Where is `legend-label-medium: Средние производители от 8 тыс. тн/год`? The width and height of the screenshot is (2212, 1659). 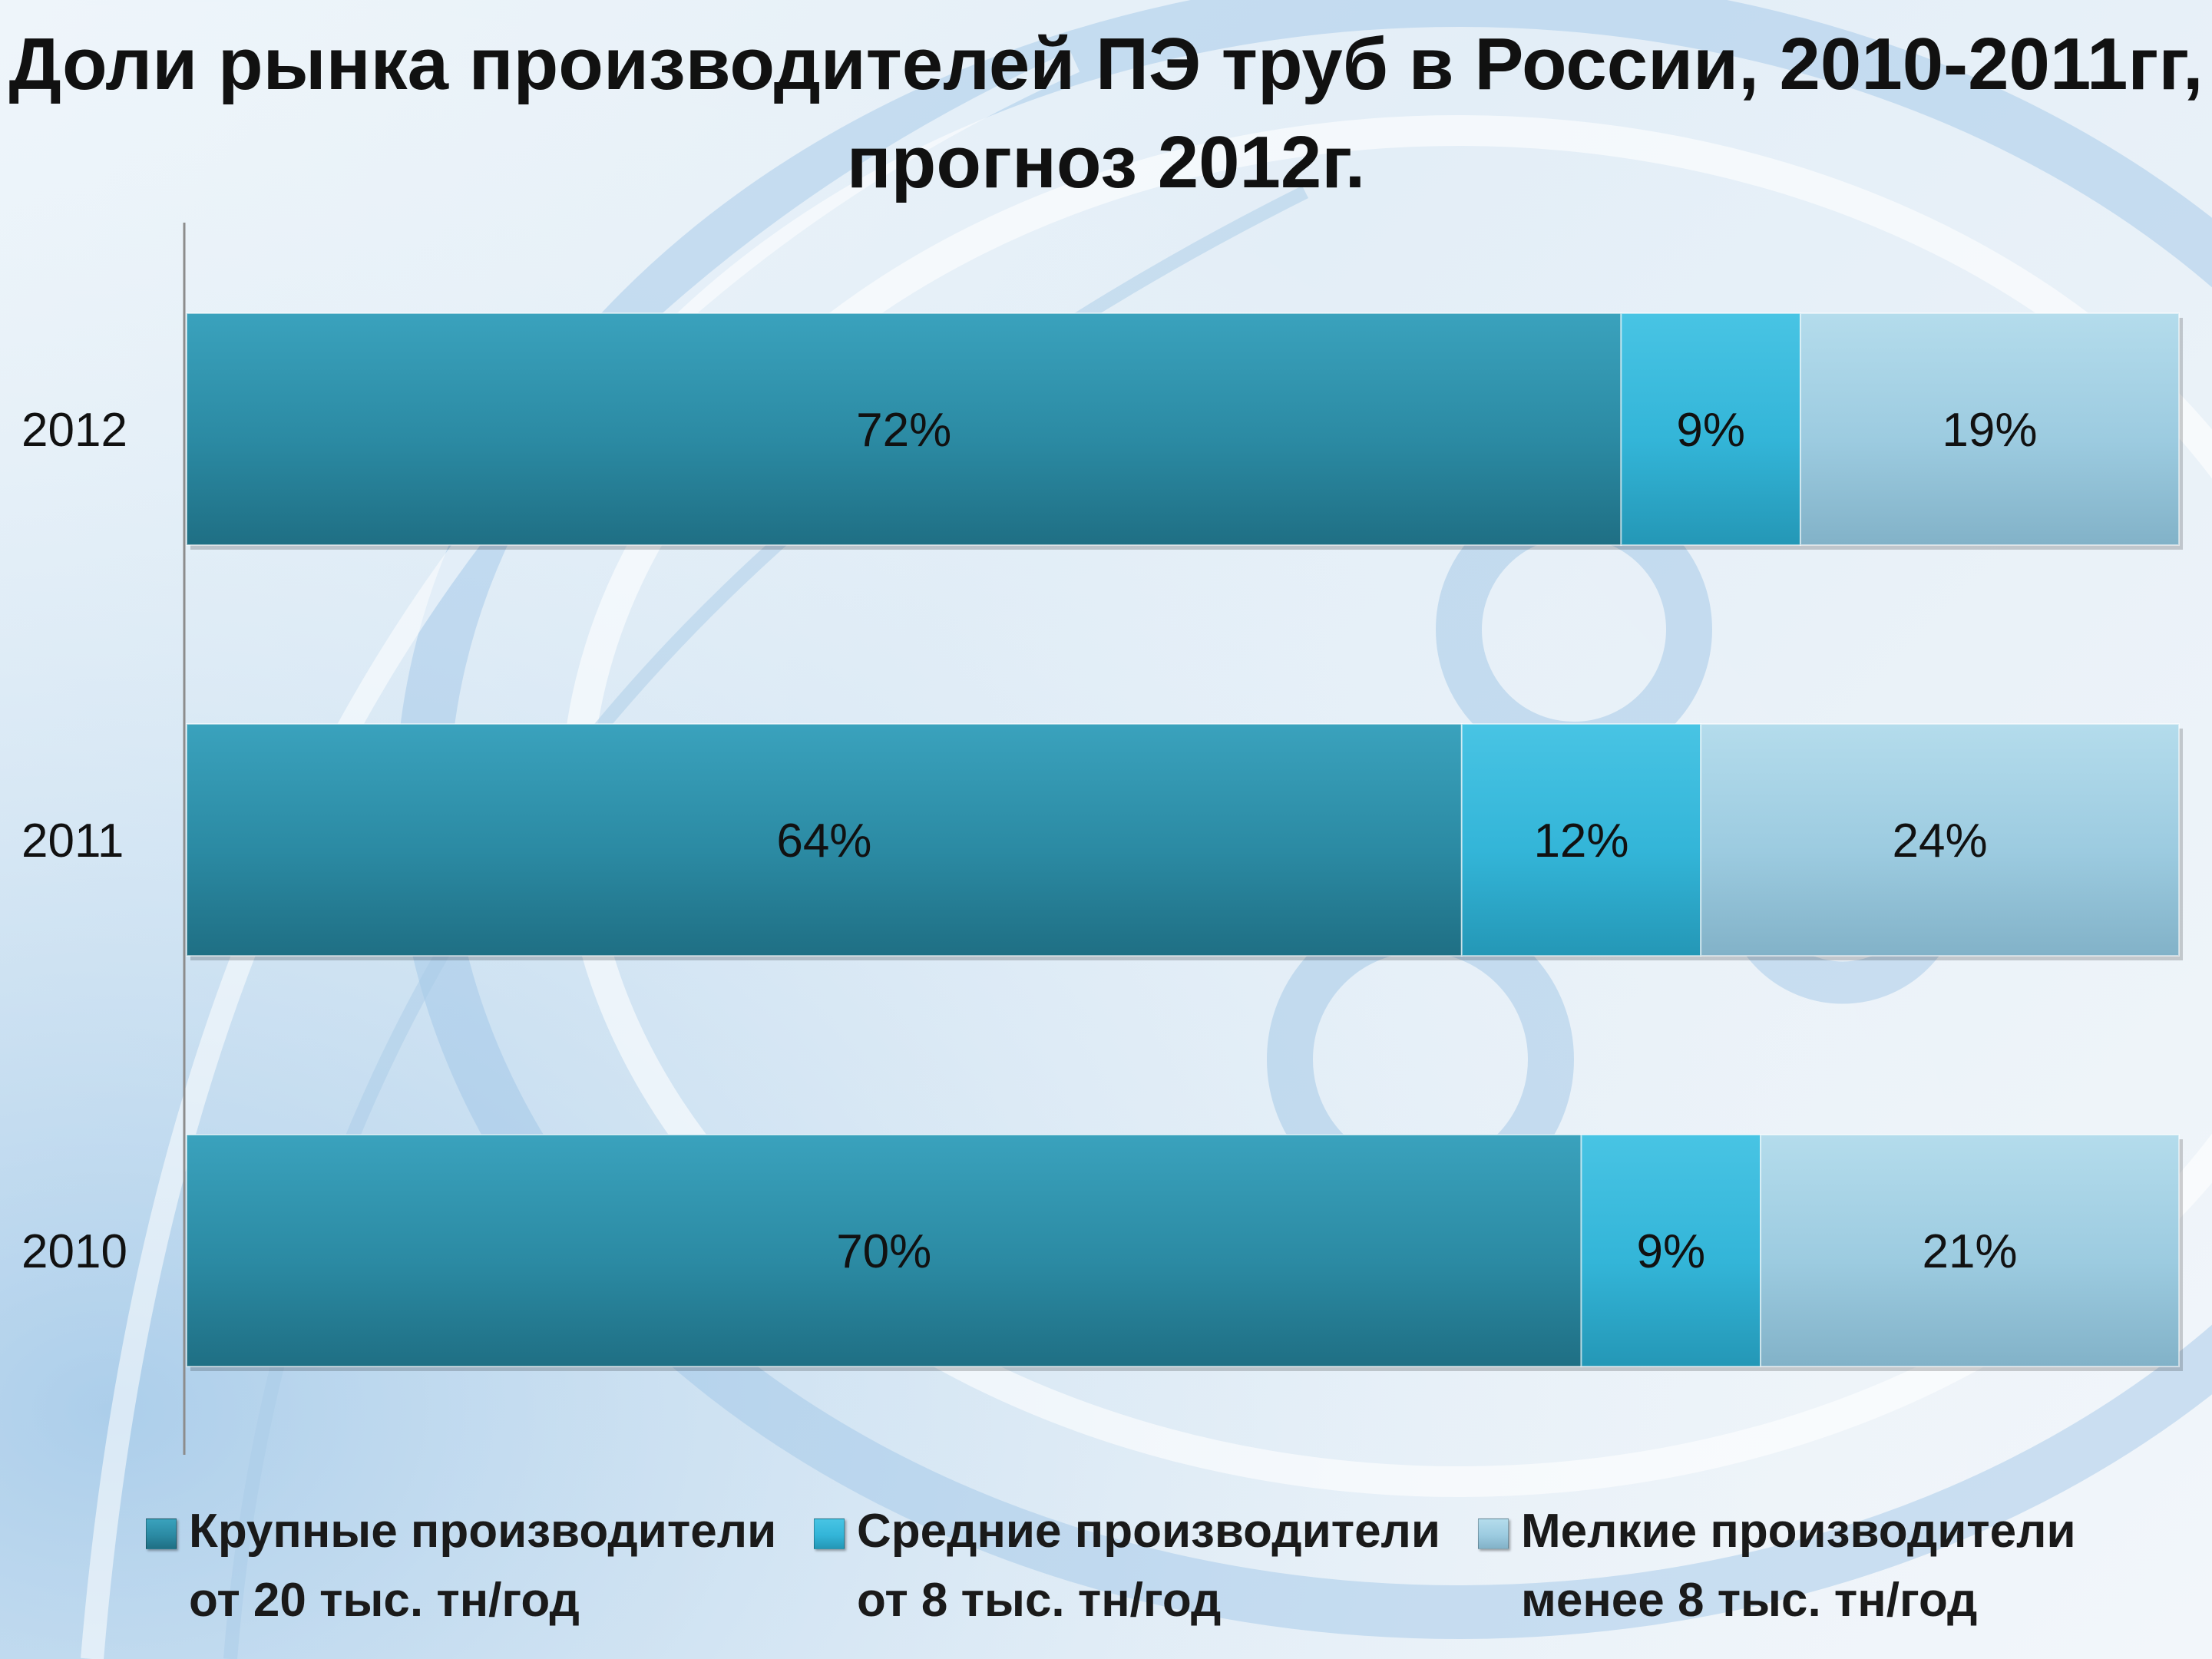 legend-label-medium: Средние производители от 8 тыс. тн/год is located at coordinates (1148, 1566).